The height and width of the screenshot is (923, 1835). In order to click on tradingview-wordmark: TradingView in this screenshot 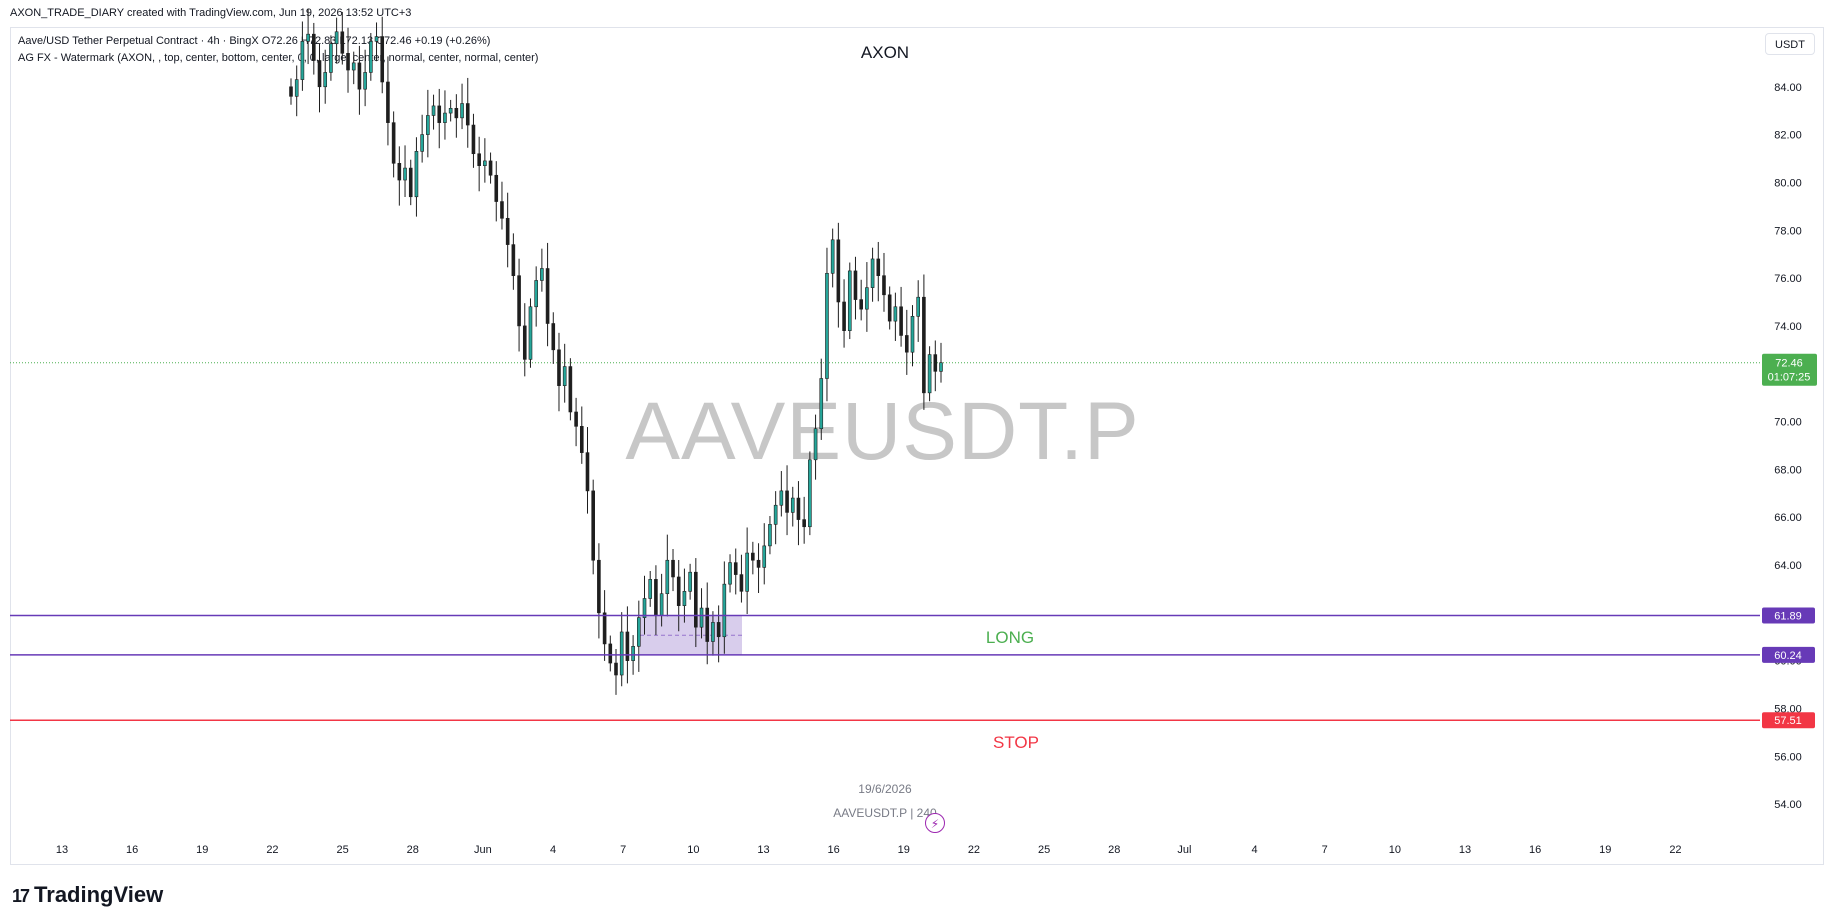, I will do `click(99, 894)`.